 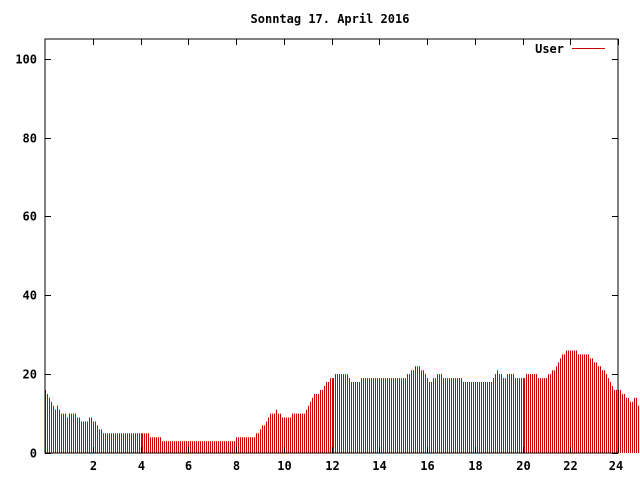 What do you see at coordinates (379, 466) in the screenshot?
I see `x-tick-label: 14` at bounding box center [379, 466].